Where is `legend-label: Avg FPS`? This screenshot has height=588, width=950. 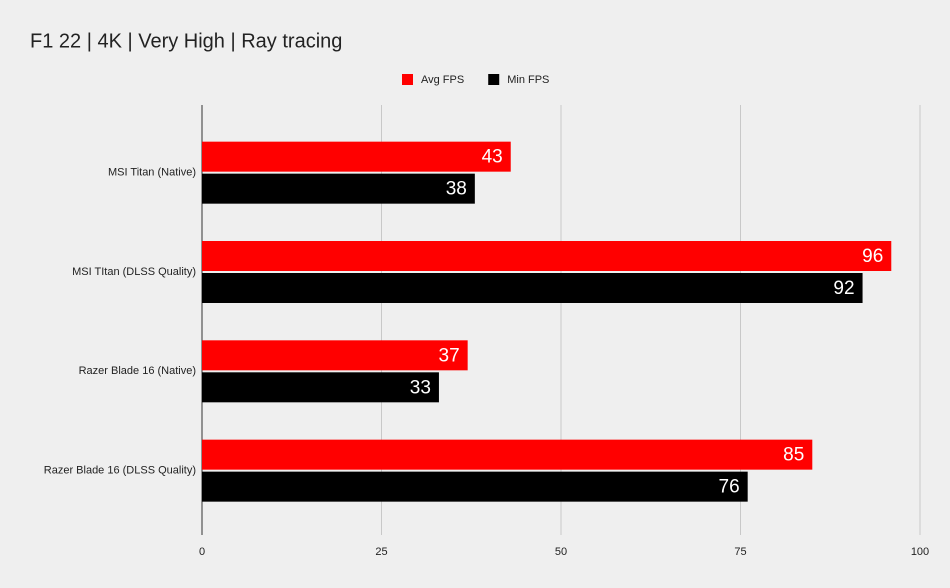
legend-label: Avg FPS is located at coordinates (442, 80).